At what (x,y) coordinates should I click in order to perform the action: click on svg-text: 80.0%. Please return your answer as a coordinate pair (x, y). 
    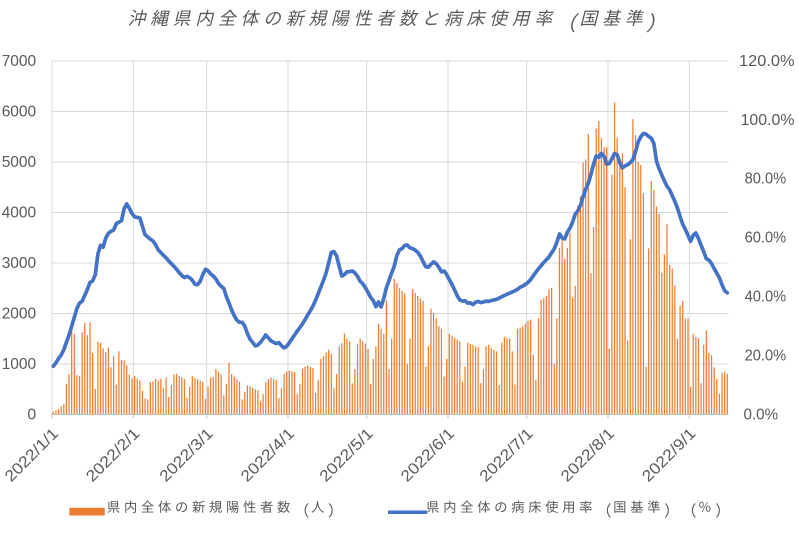
    Looking at the image, I should click on (766, 179).